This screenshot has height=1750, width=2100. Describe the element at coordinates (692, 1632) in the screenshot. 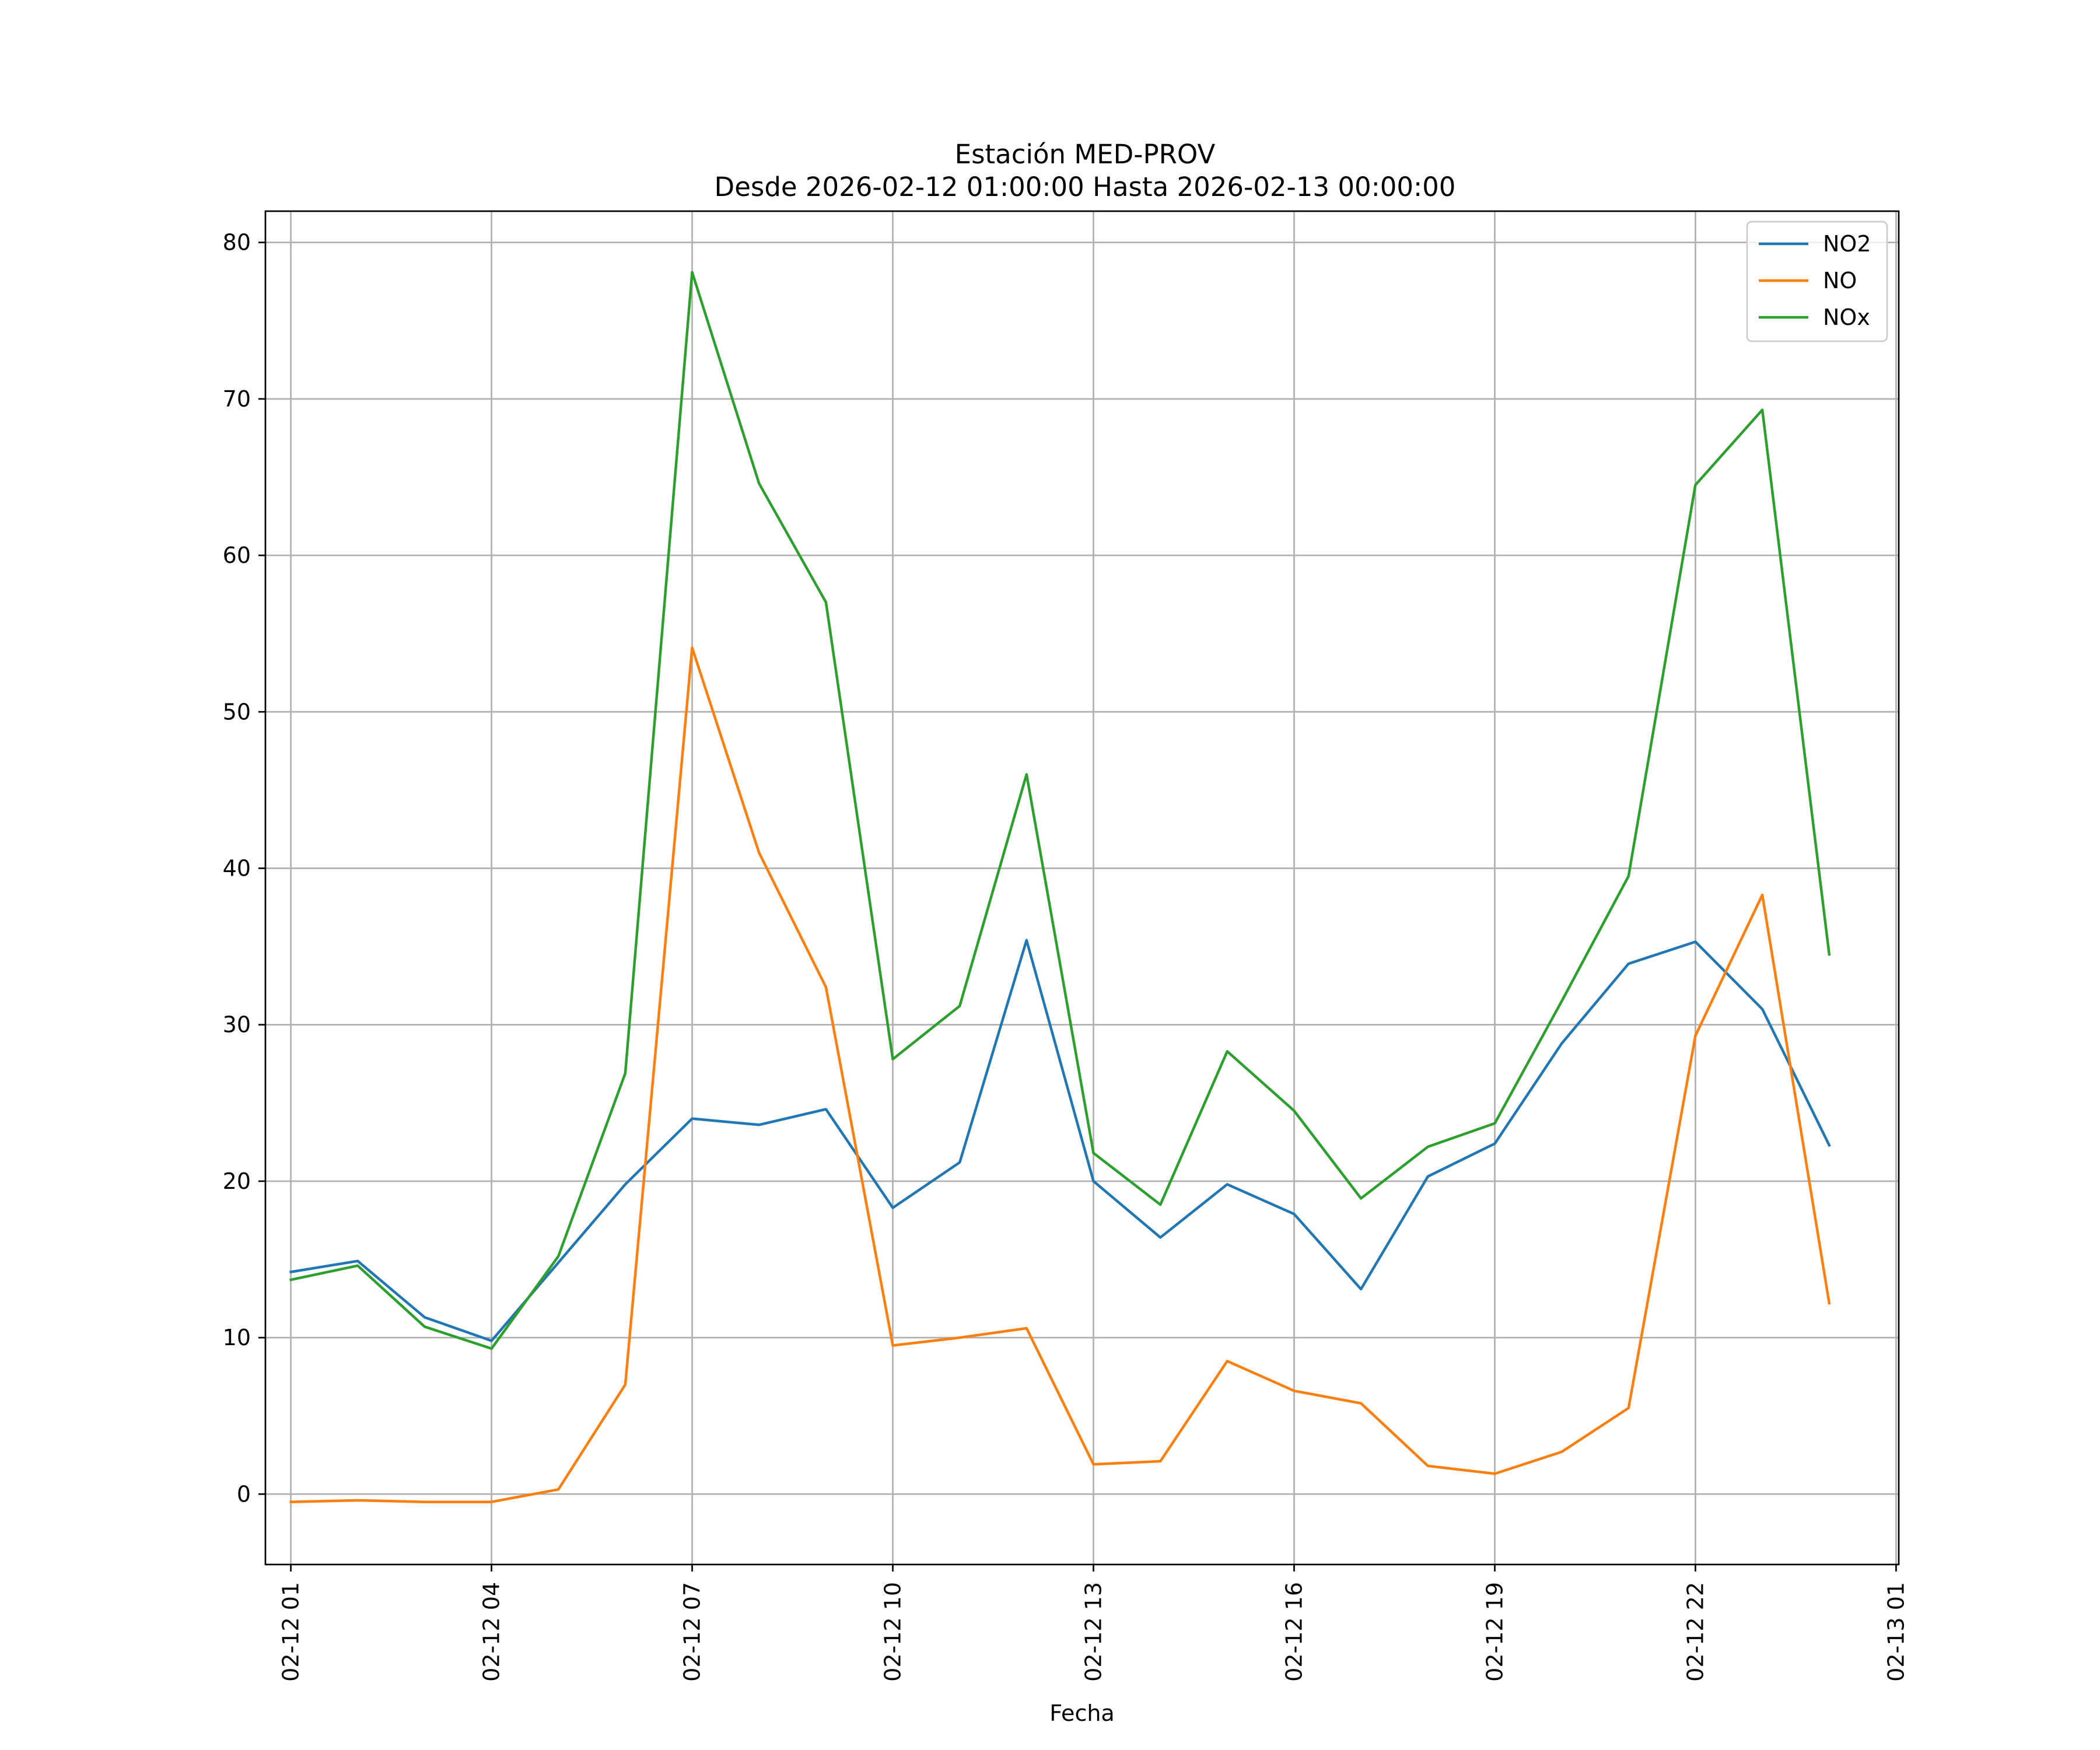

I see `x-tick-label: 02-12 07` at that location.